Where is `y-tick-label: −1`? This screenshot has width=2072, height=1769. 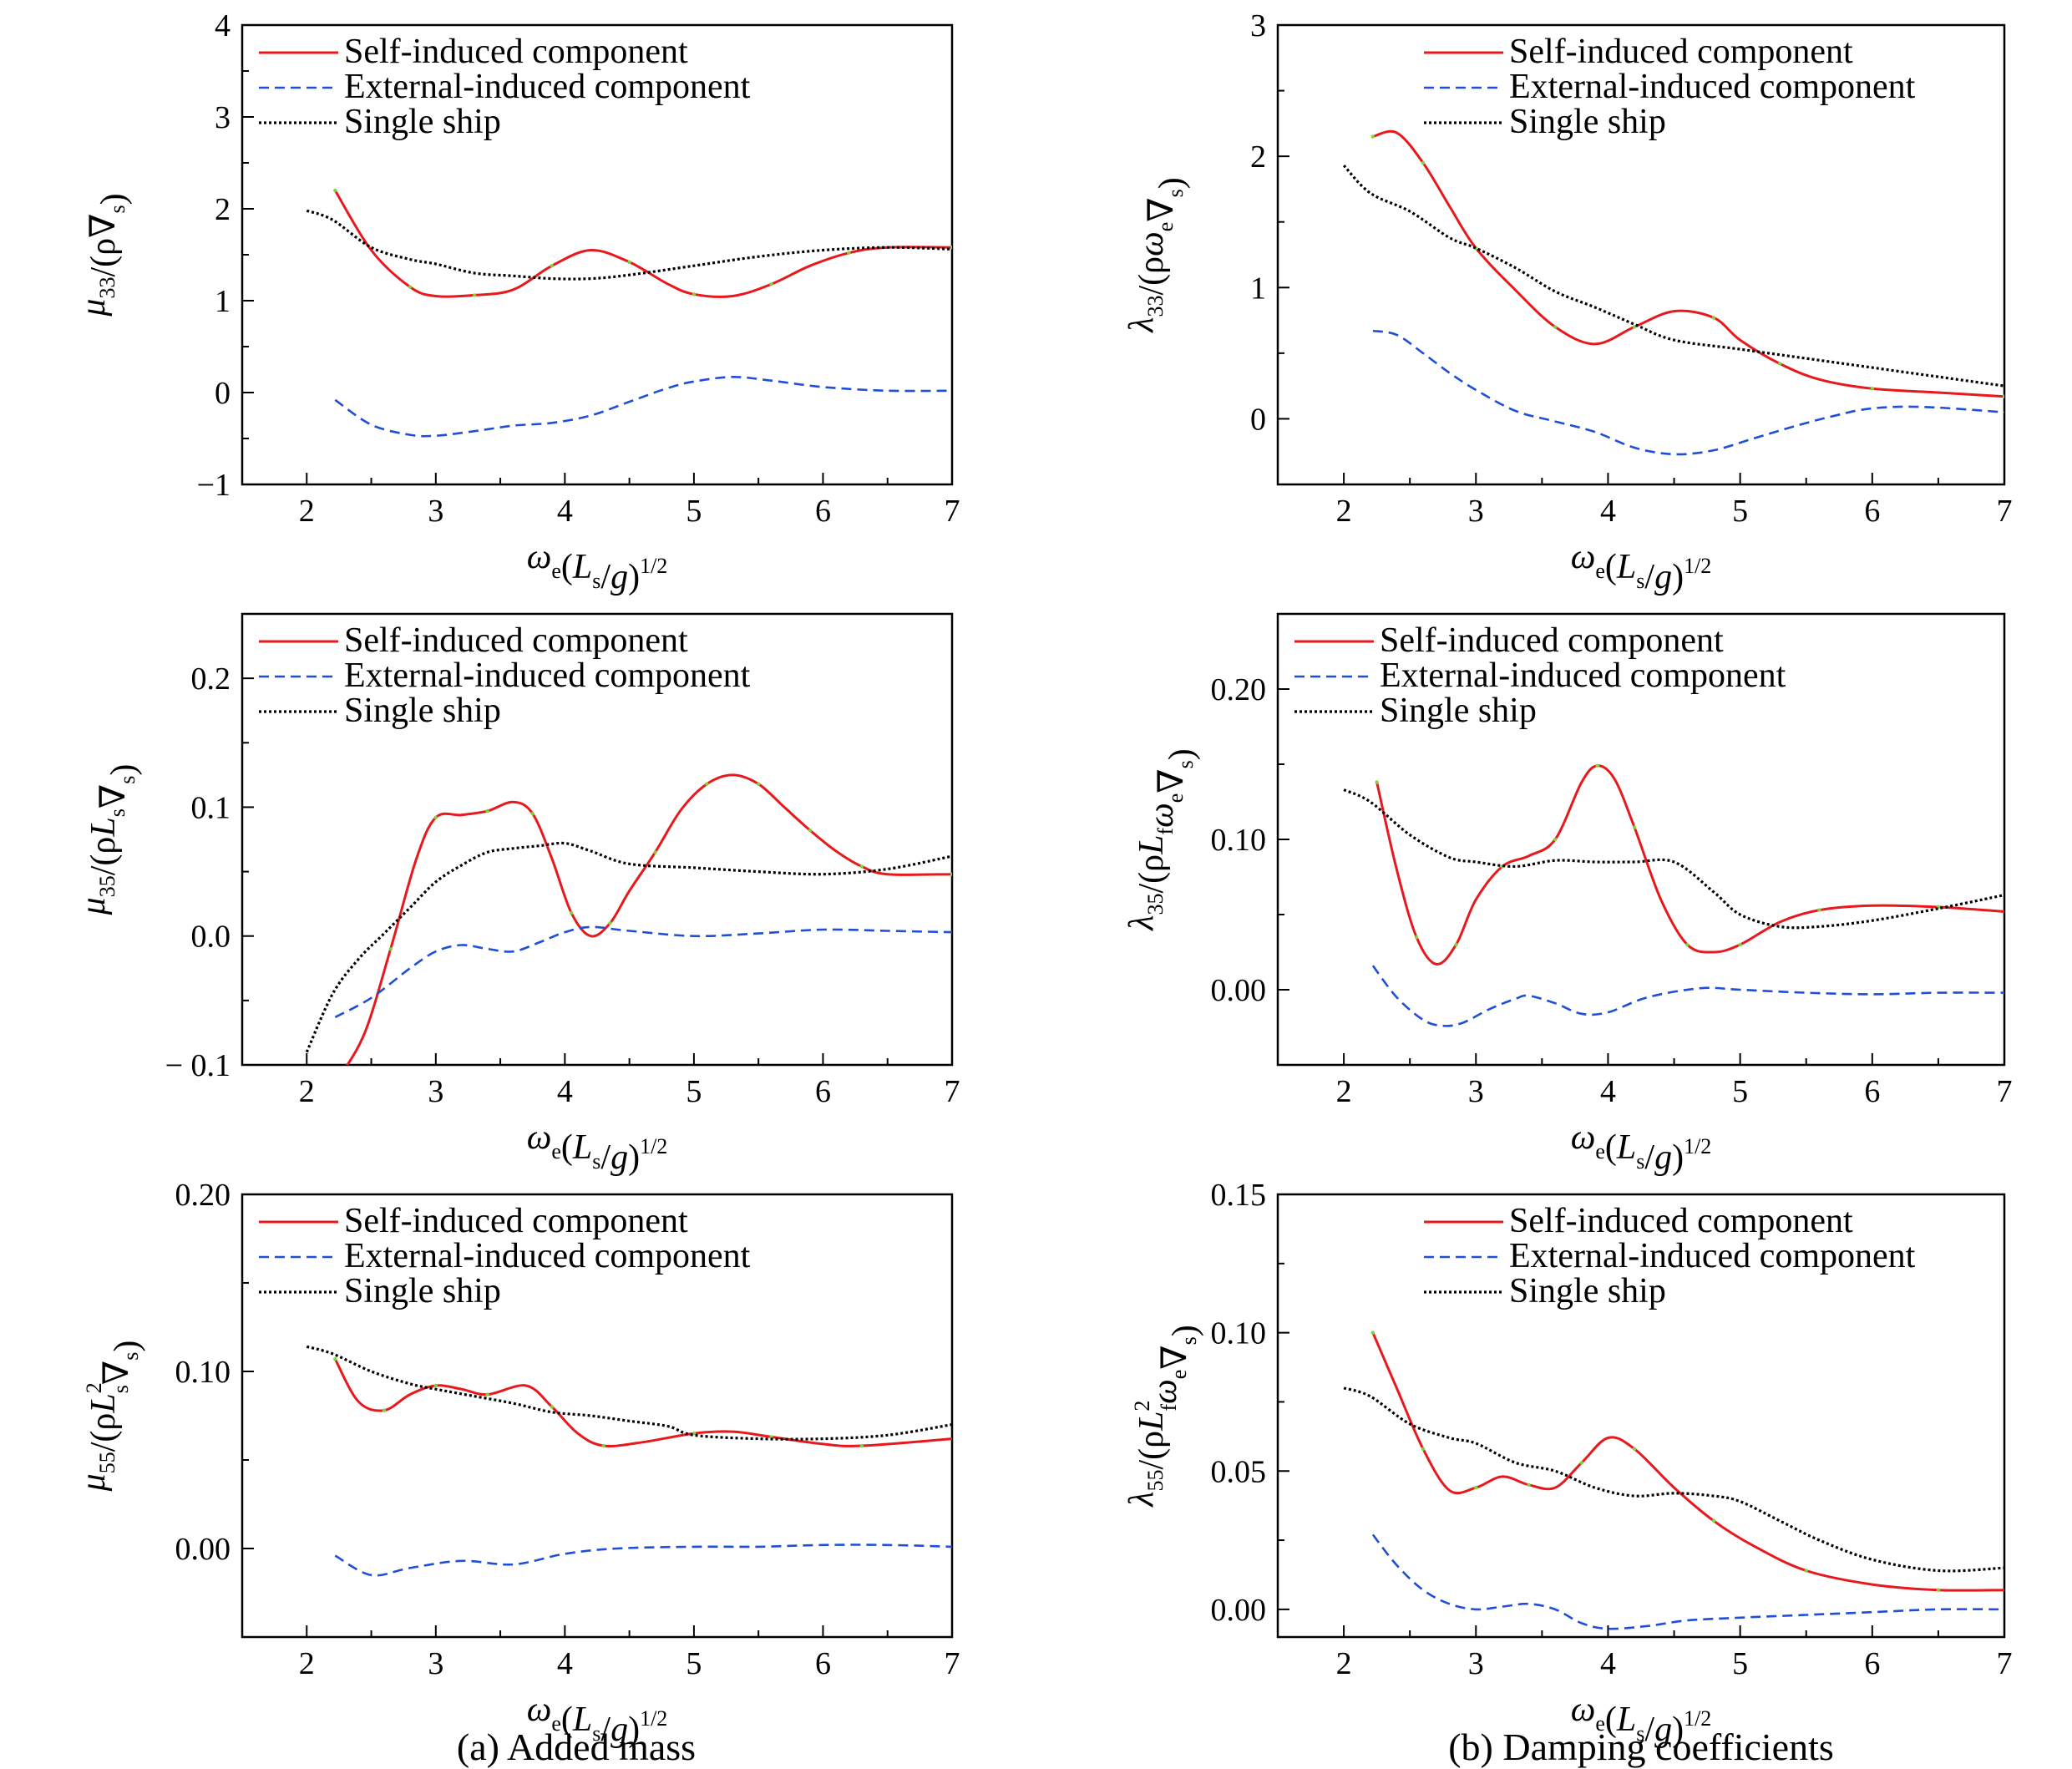
y-tick-label: −1 is located at coordinates (214, 486).